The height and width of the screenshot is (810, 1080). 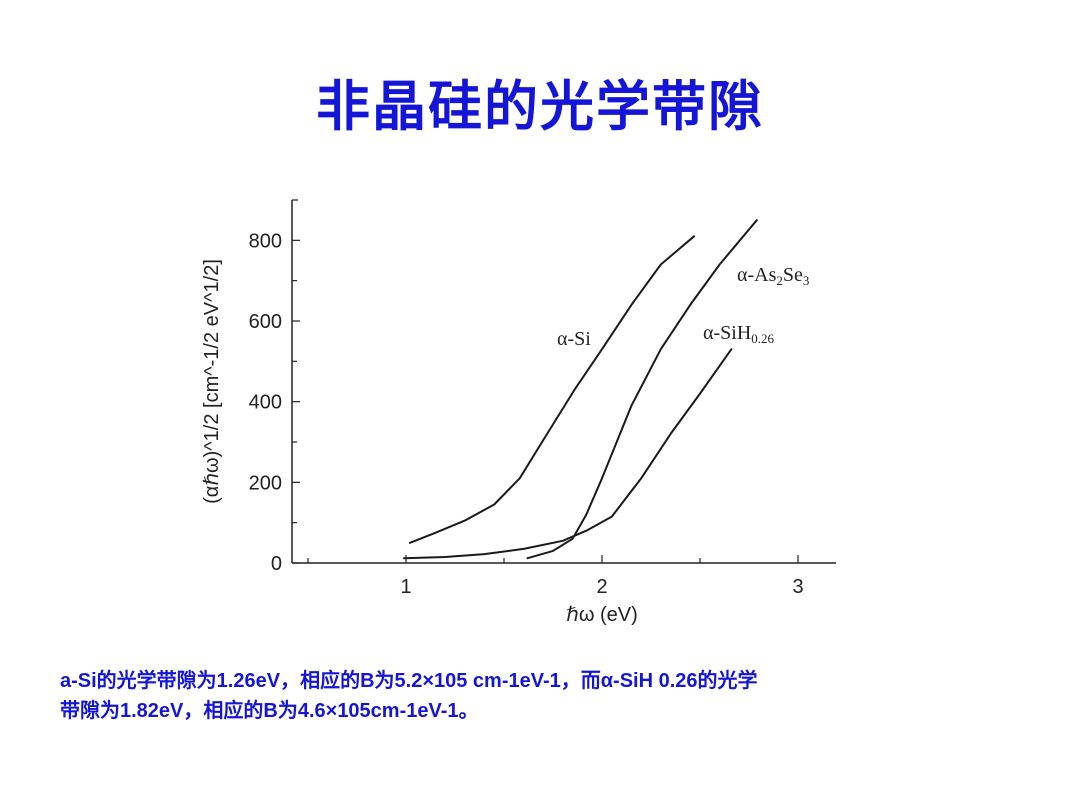 What do you see at coordinates (265, 483) in the screenshot?
I see `y-tick-label: 200` at bounding box center [265, 483].